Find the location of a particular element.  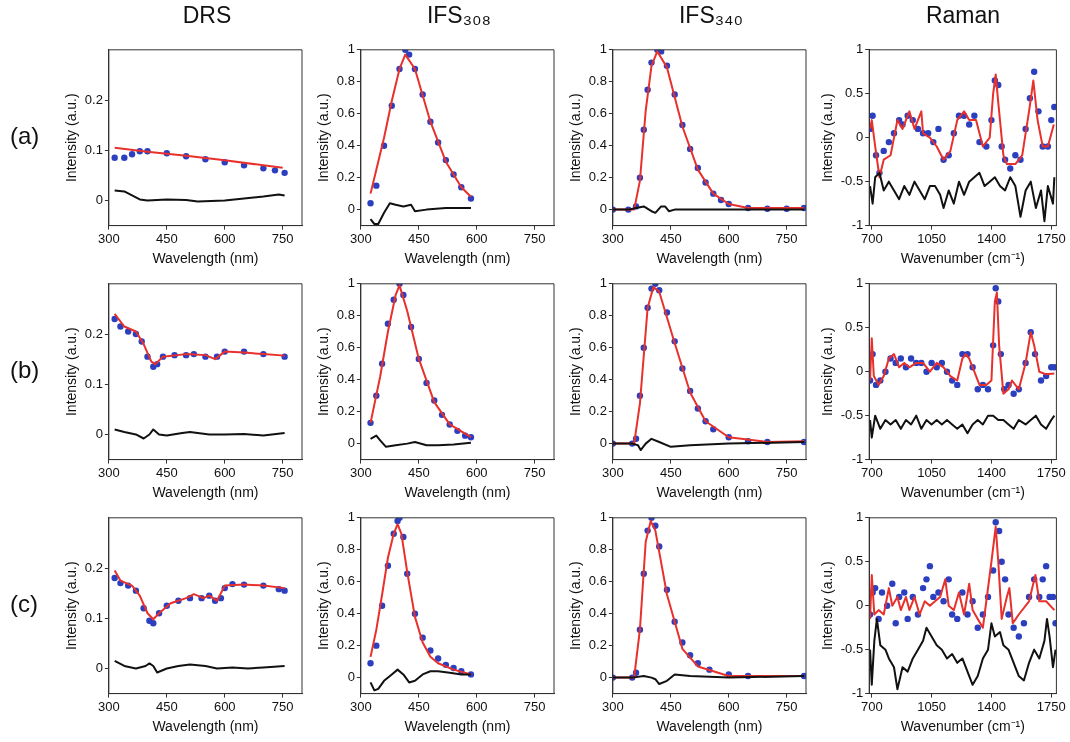

text: (b) is located at coordinates (25, 370).